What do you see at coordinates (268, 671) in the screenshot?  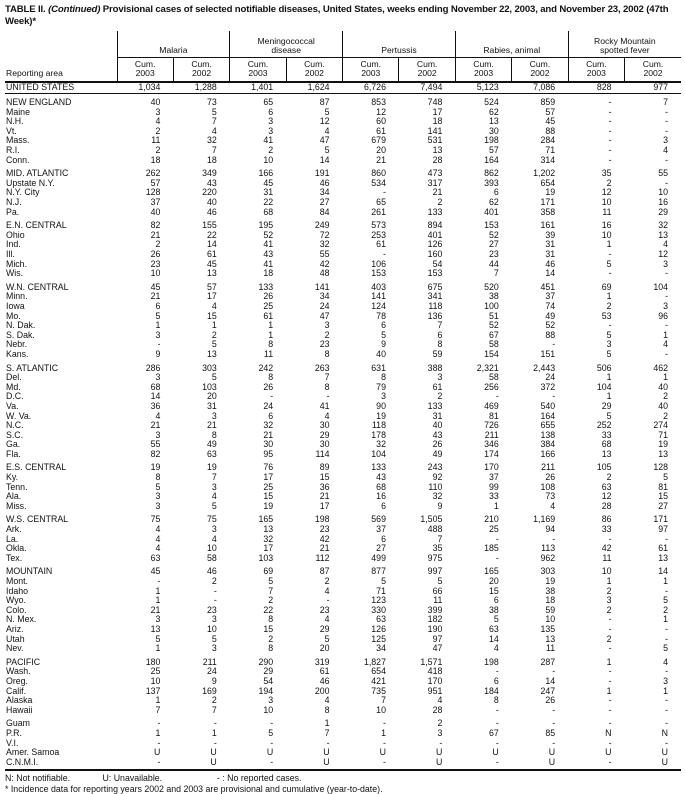 I see `value-cell: 29` at bounding box center [268, 671].